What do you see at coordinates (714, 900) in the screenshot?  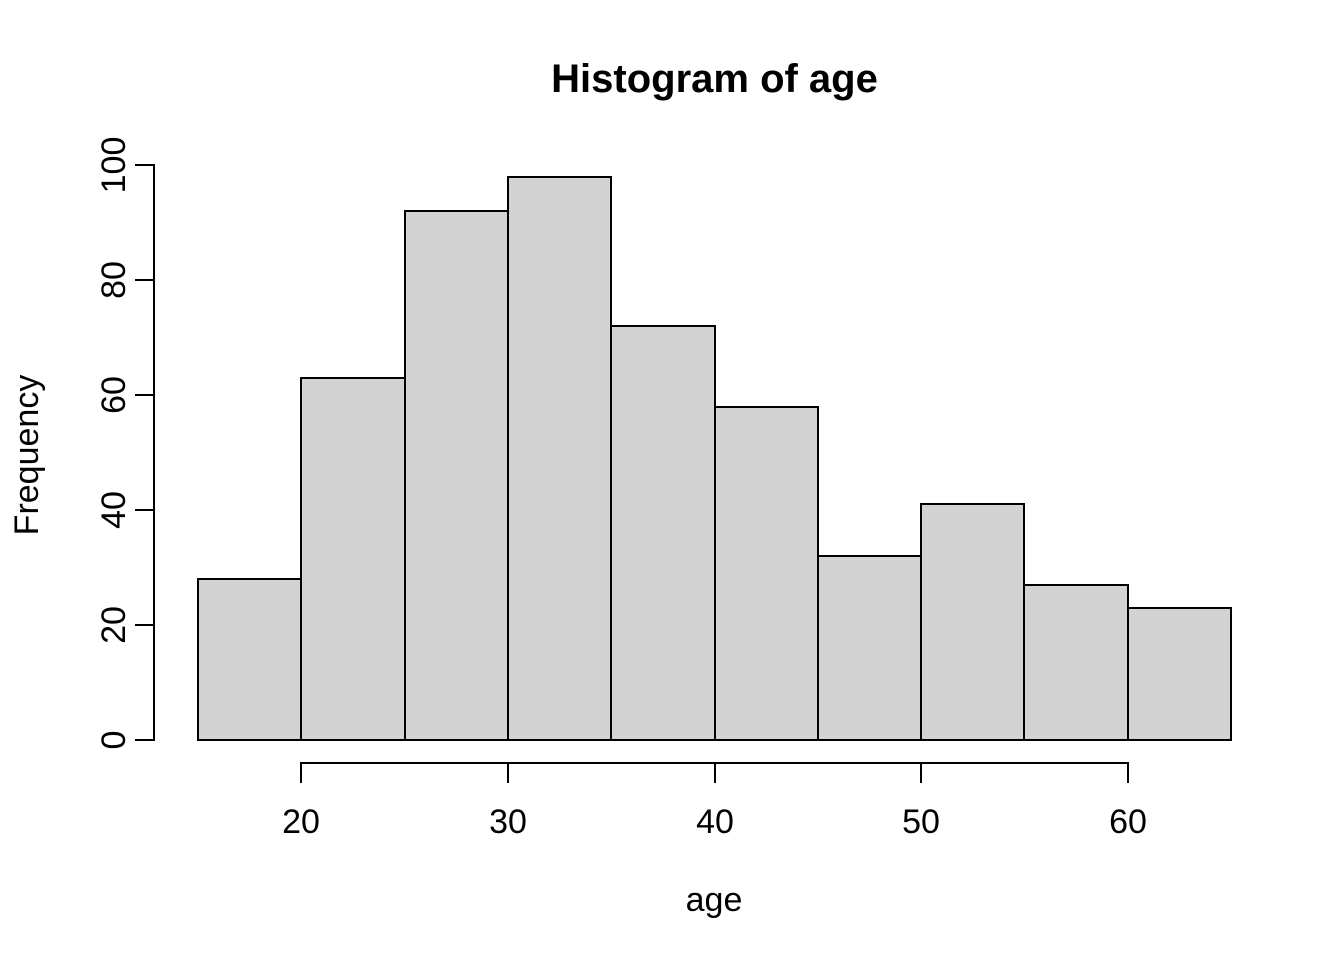 I see `x-axis-label: age` at bounding box center [714, 900].